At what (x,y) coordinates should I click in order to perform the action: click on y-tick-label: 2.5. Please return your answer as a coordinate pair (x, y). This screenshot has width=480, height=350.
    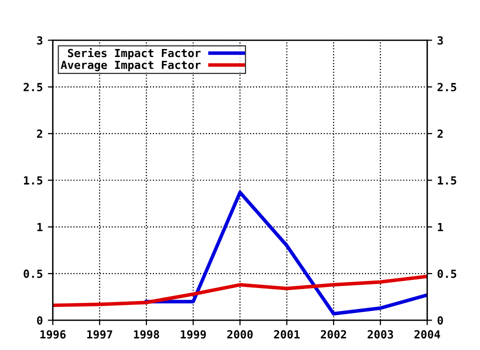
    Looking at the image, I should click on (33, 87).